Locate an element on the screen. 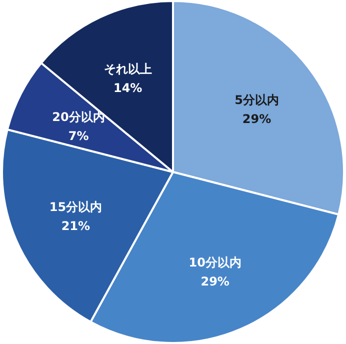  data-label: 21% is located at coordinates (75, 226).